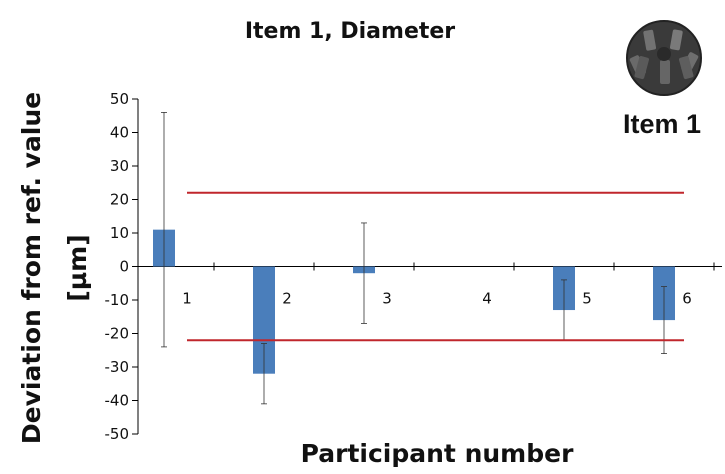  What do you see at coordinates (54, 268) in the screenshot?
I see `y-axis-title: Deviation from ref. value [µm]` at bounding box center [54, 268].